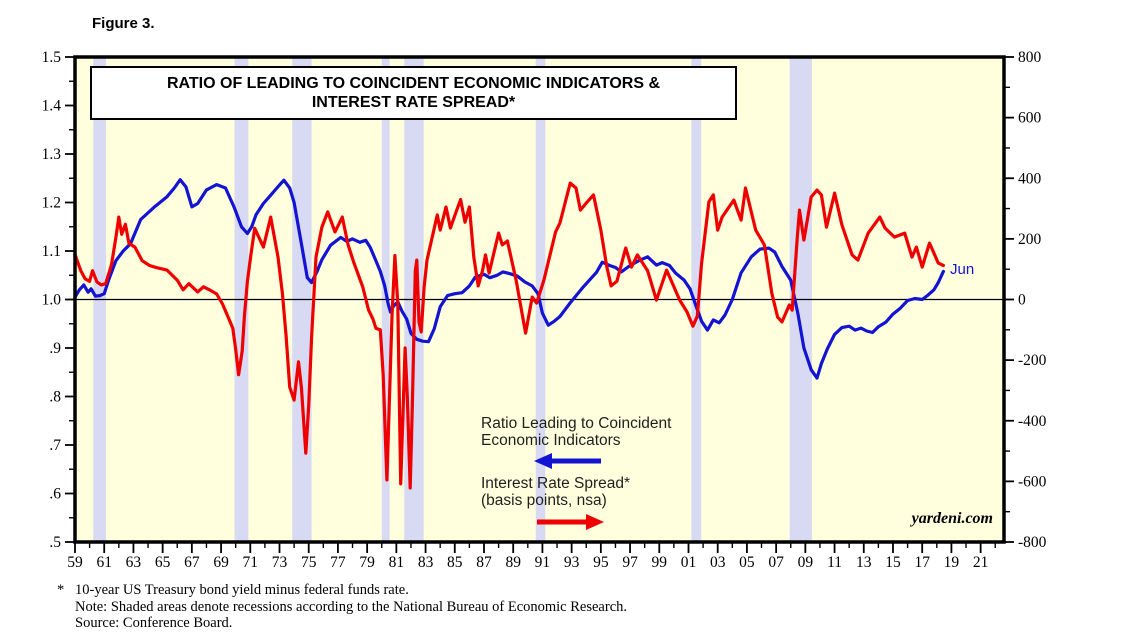 The image size is (1138, 632). I want to click on x-axis-tick-label: 89, so click(513, 562).